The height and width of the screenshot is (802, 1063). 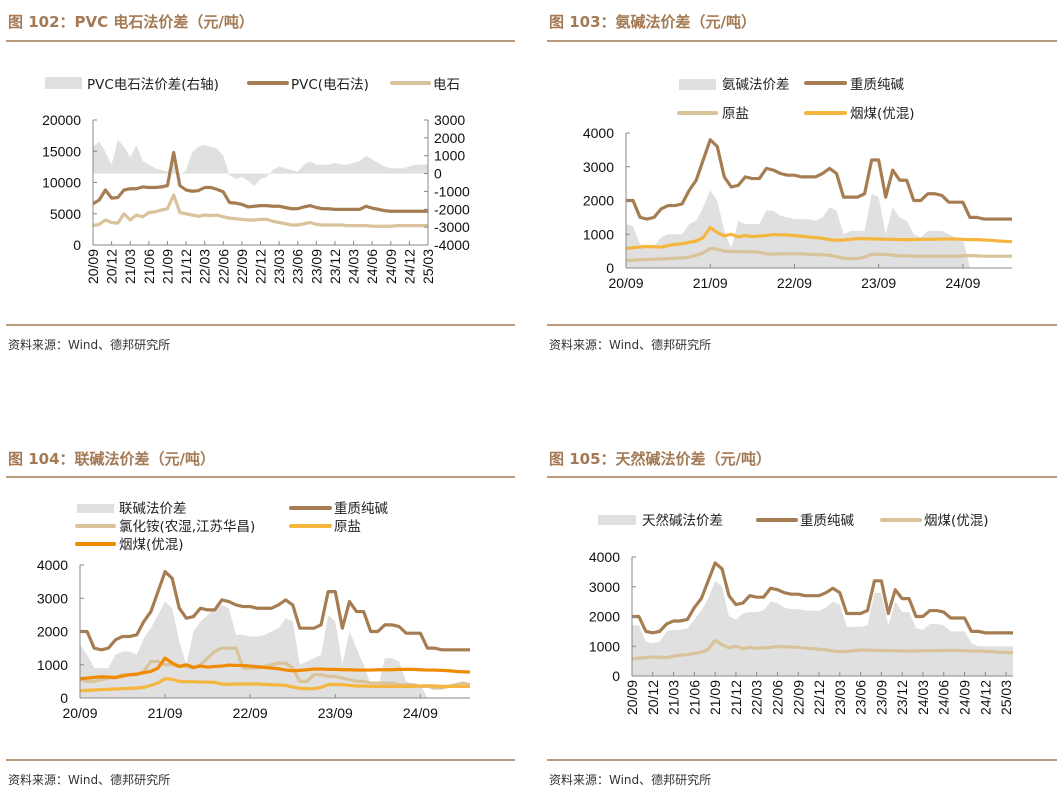 I want to click on x-tick-label: 22/12, so click(x=819, y=697).